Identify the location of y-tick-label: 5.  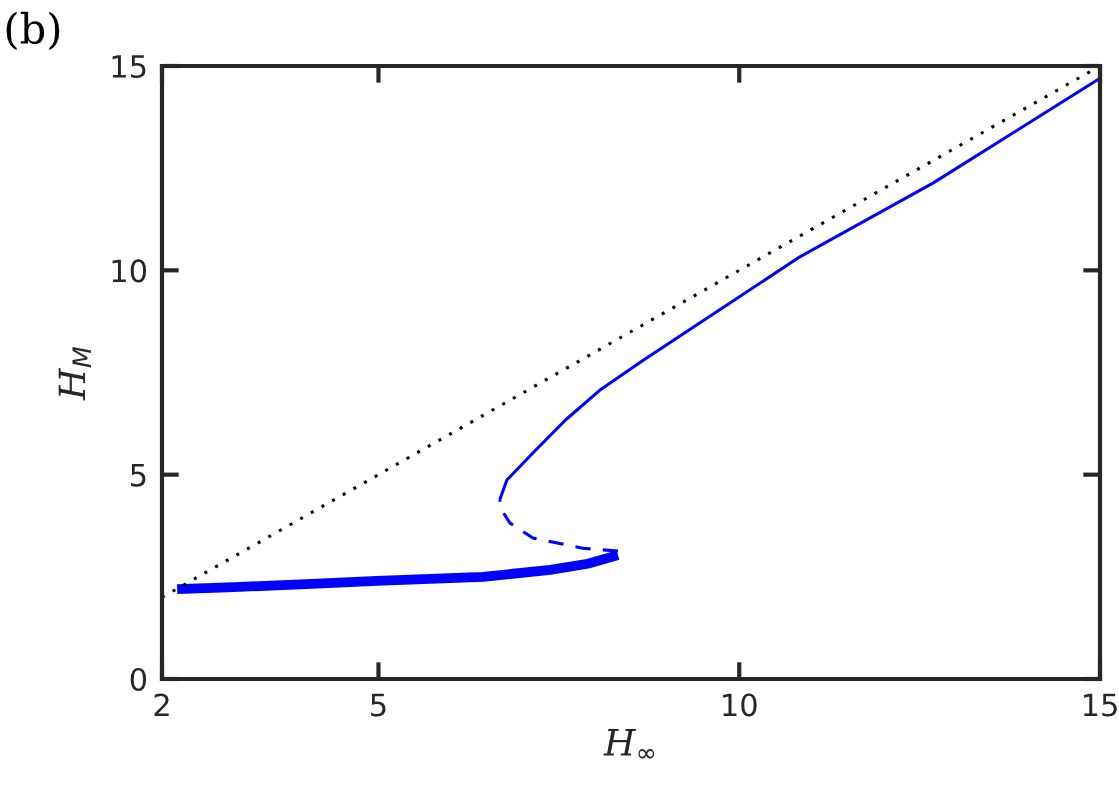
(138, 475).